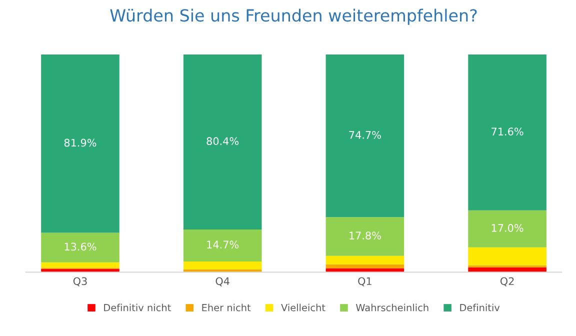  I want to click on data-label: 13.6%, so click(80, 246).